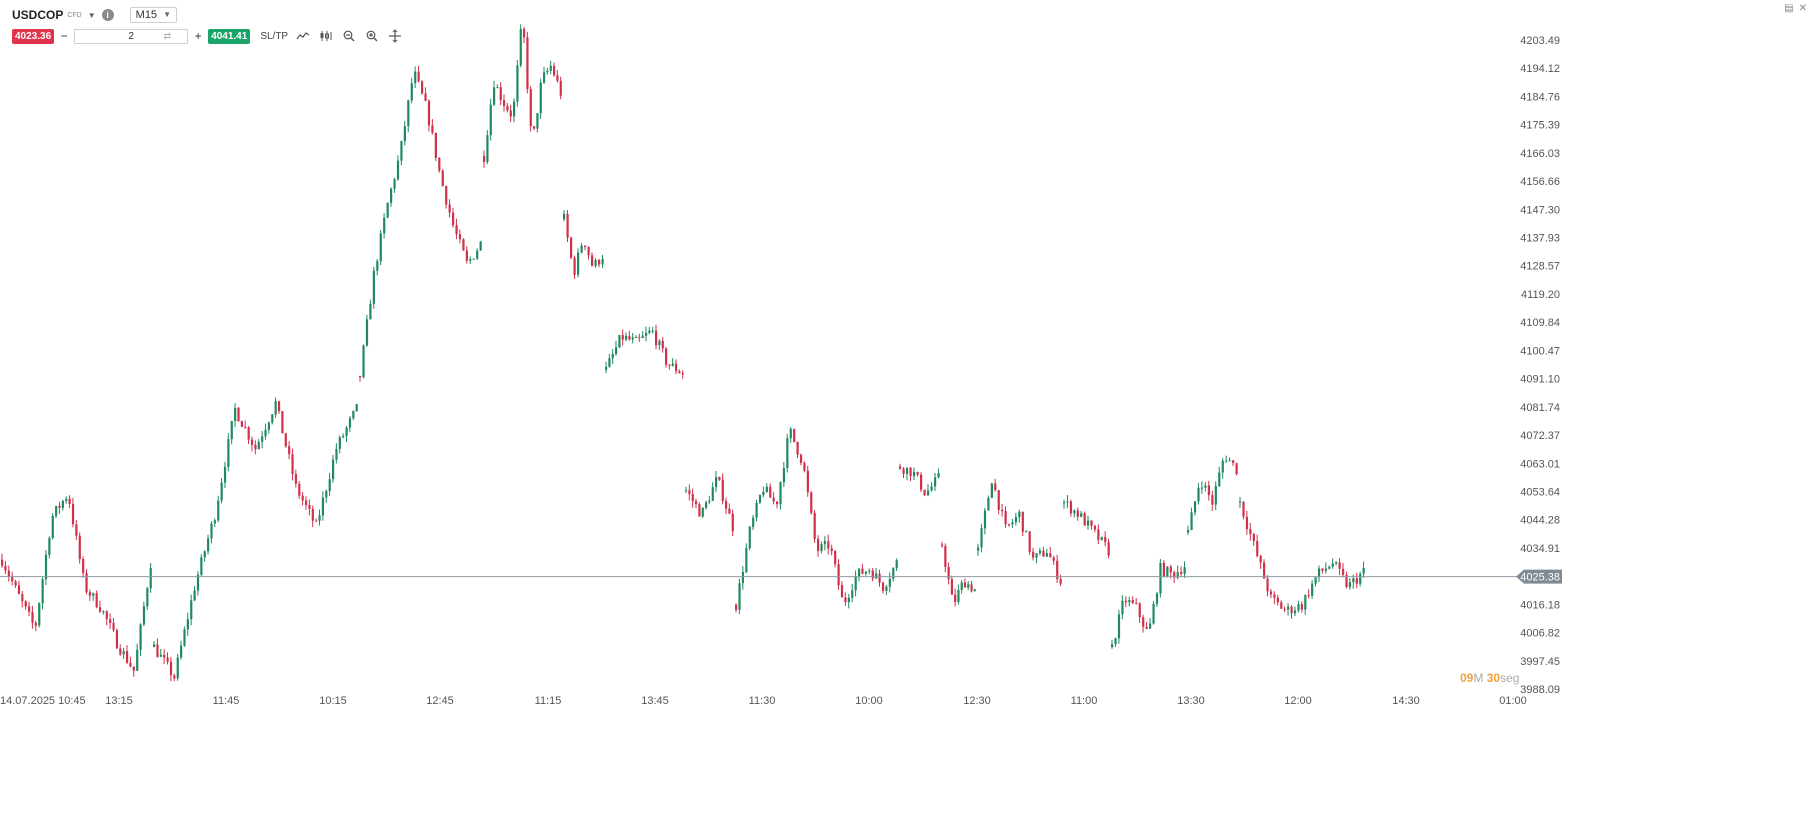 Image resolution: width=1813 pixels, height=816 pixels. I want to click on crosshair-icon, so click(395, 36).